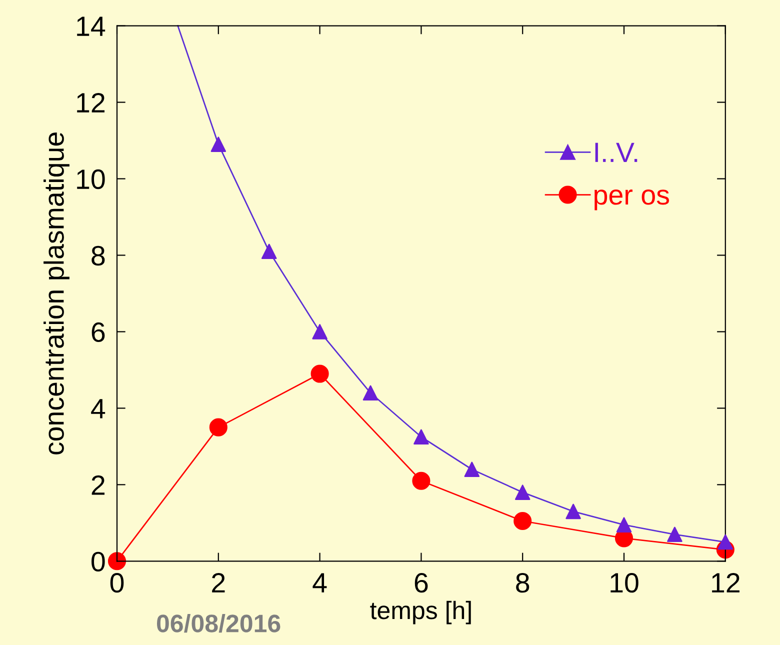  Describe the element at coordinates (98, 485) in the screenshot. I see `y-tick-label: 2` at that location.